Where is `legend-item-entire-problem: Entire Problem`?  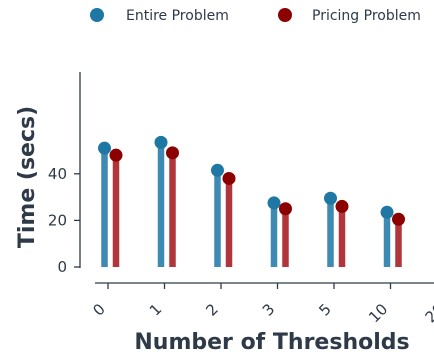 legend-item-entire-problem: Entire Problem is located at coordinates (159, 16).